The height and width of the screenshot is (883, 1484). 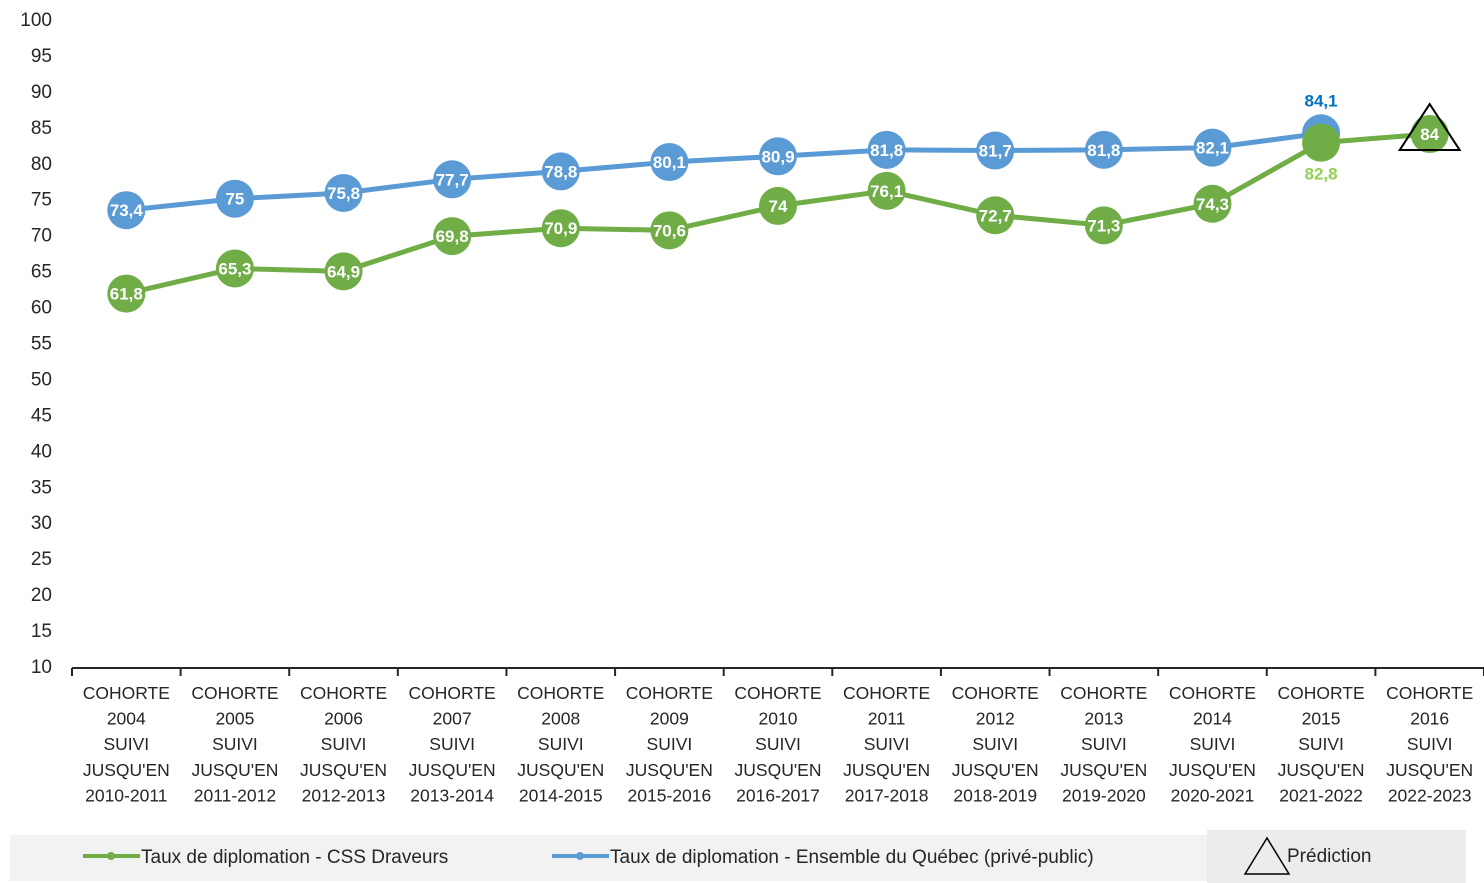 I want to click on x-tick-line: 2016, so click(x=1429, y=719).